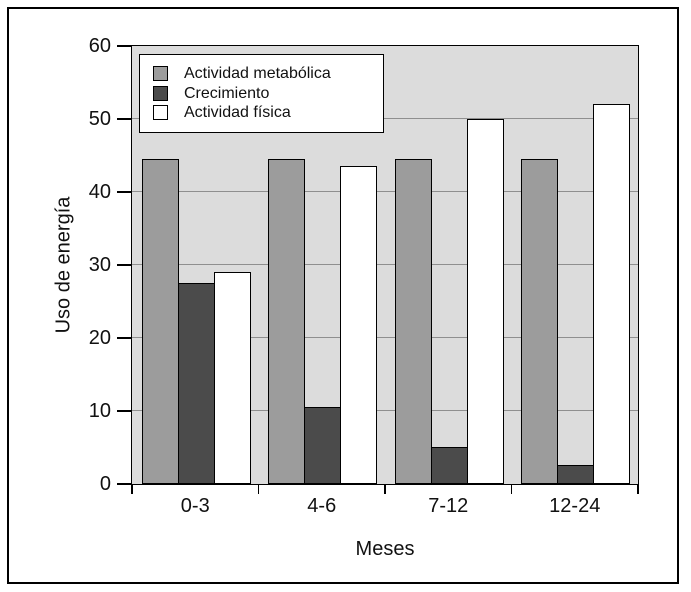 The image size is (691, 592). Describe the element at coordinates (105, 484) in the screenshot. I see `y-tick-label: 0` at that location.